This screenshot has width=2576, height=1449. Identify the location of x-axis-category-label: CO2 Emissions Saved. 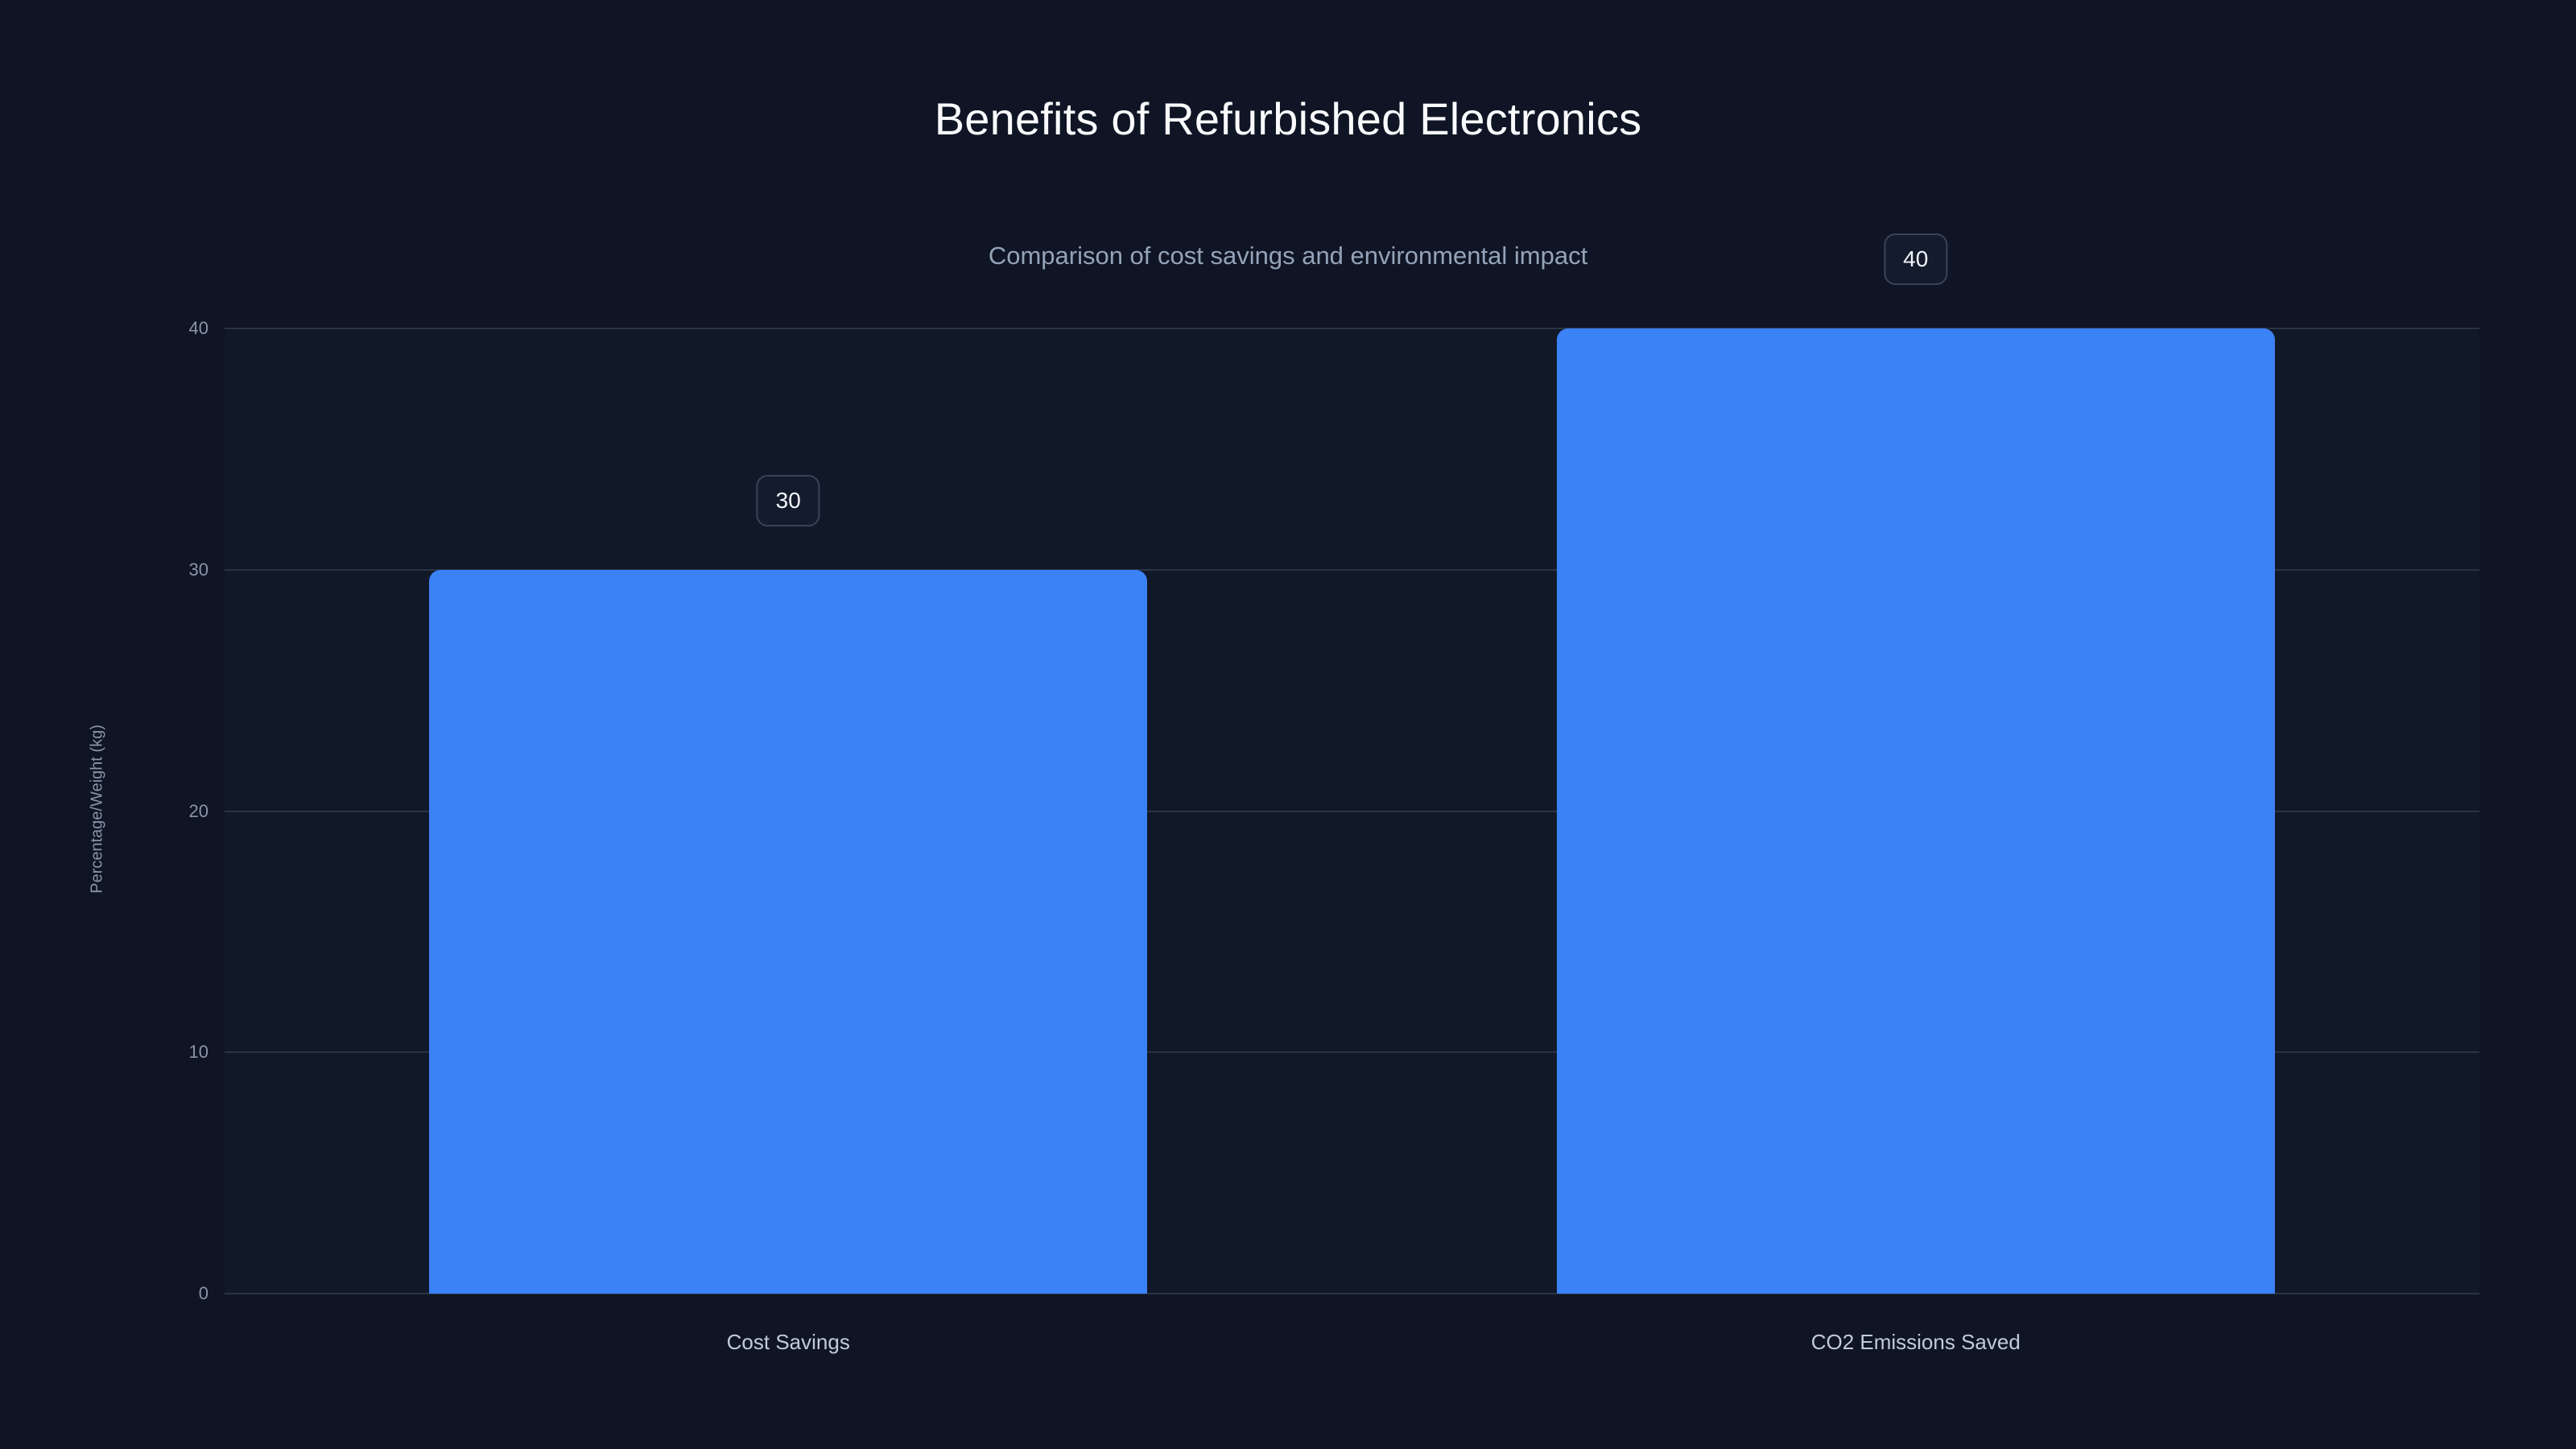
(1915, 1342).